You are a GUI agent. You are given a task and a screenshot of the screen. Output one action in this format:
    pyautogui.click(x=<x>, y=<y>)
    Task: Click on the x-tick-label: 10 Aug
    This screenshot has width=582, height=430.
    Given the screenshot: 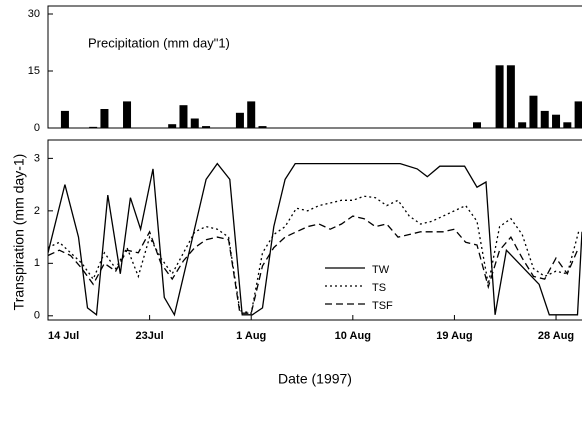 What is the action you would take?
    pyautogui.click(x=353, y=336)
    